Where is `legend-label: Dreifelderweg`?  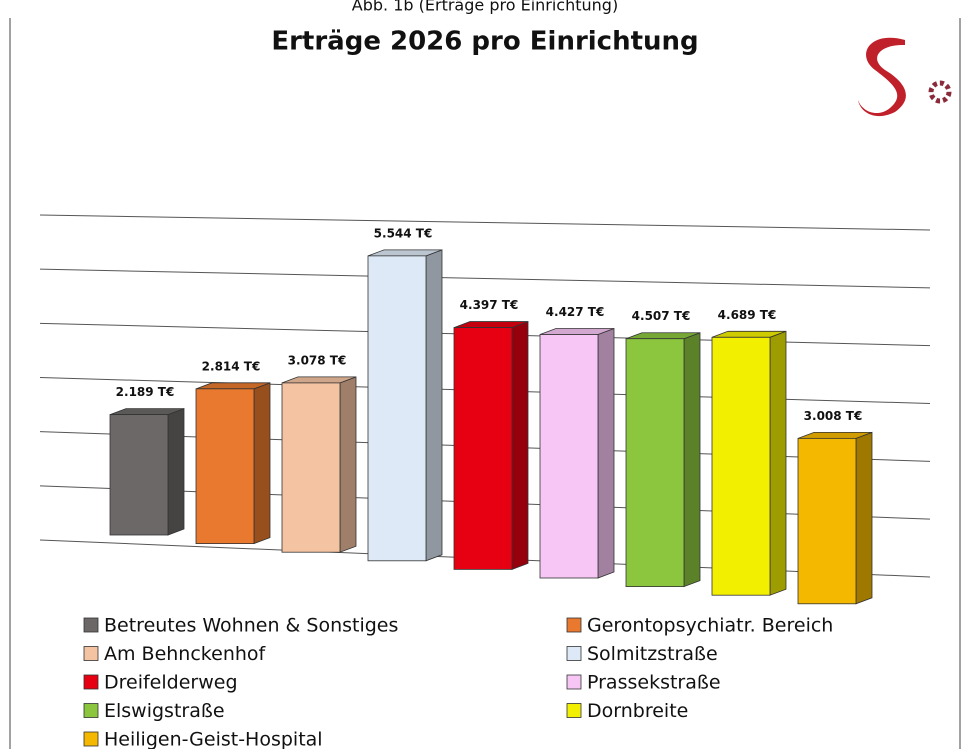
legend-label: Dreifelderweg is located at coordinates (171, 683).